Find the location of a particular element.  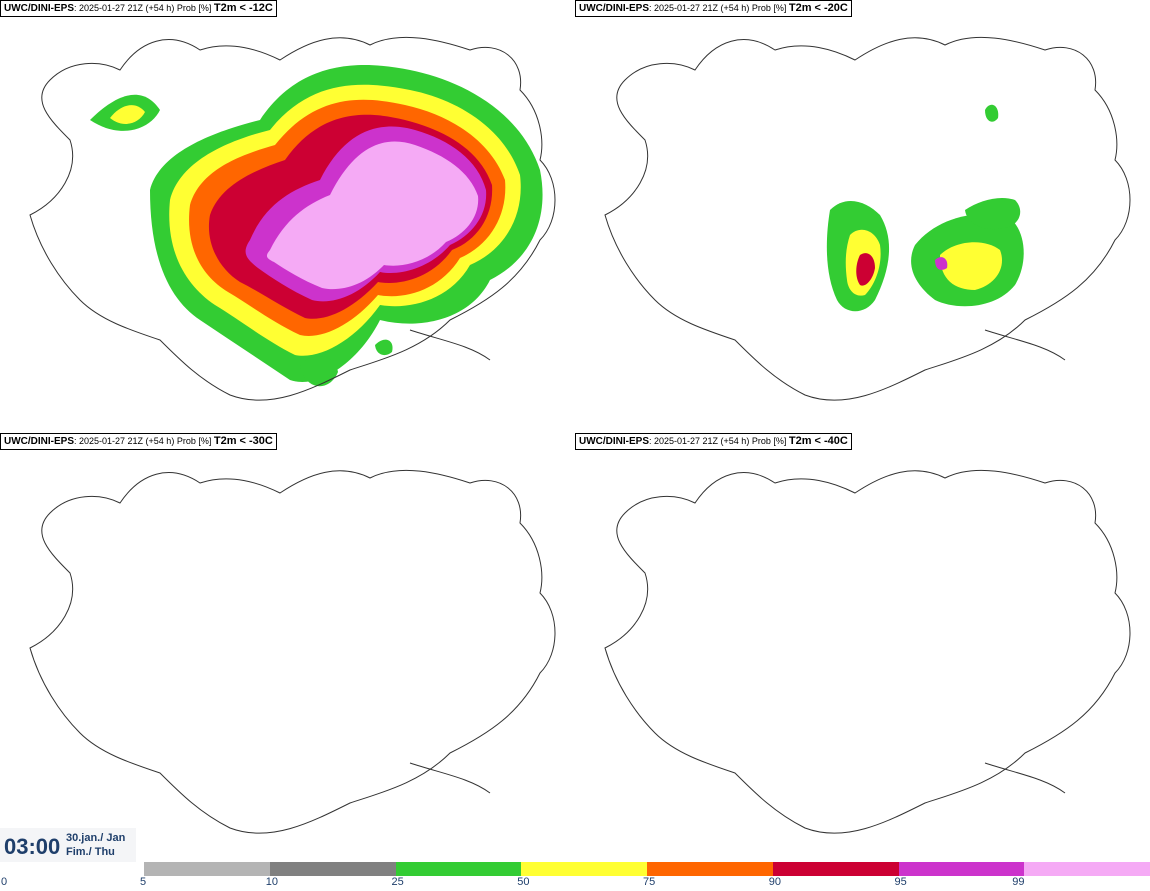

threshold-label: T2m < -40C is located at coordinates (818, 441).